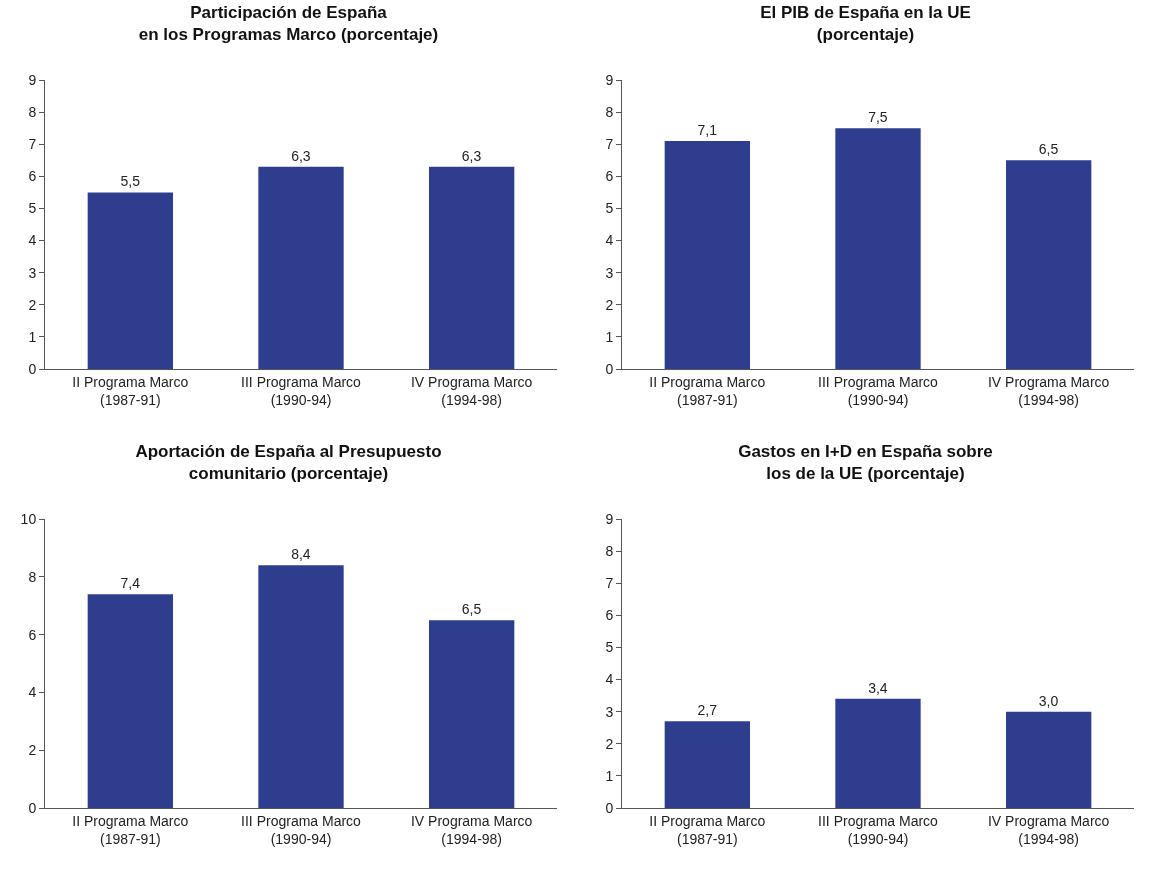 This screenshot has width=1154, height=879. I want to click on data-label: 7,1, so click(707, 130).